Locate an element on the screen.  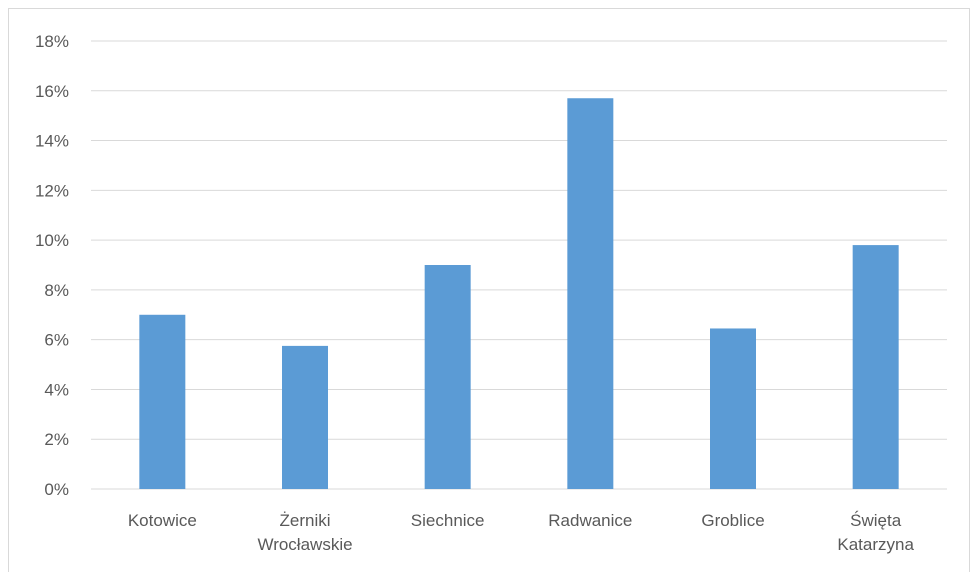
y-tick-label: 18% is located at coordinates (52, 41).